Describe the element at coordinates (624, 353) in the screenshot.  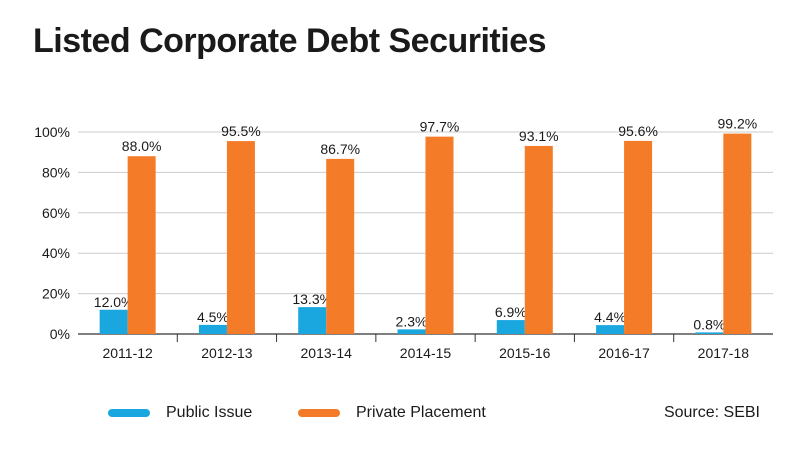
I see `x-tick-label: 2016-17` at that location.